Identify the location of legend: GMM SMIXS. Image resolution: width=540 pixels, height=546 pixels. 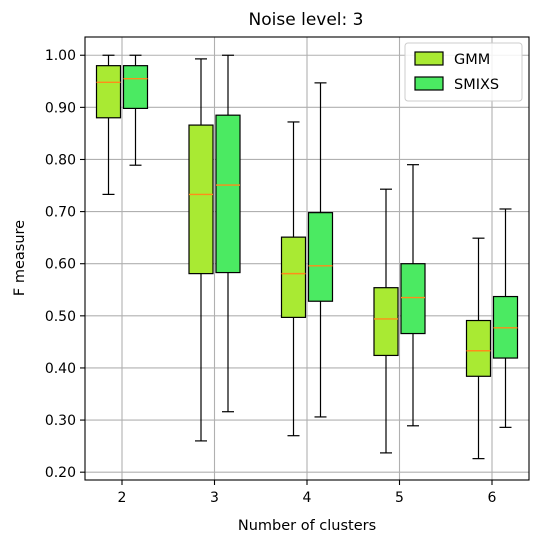
(463, 72).